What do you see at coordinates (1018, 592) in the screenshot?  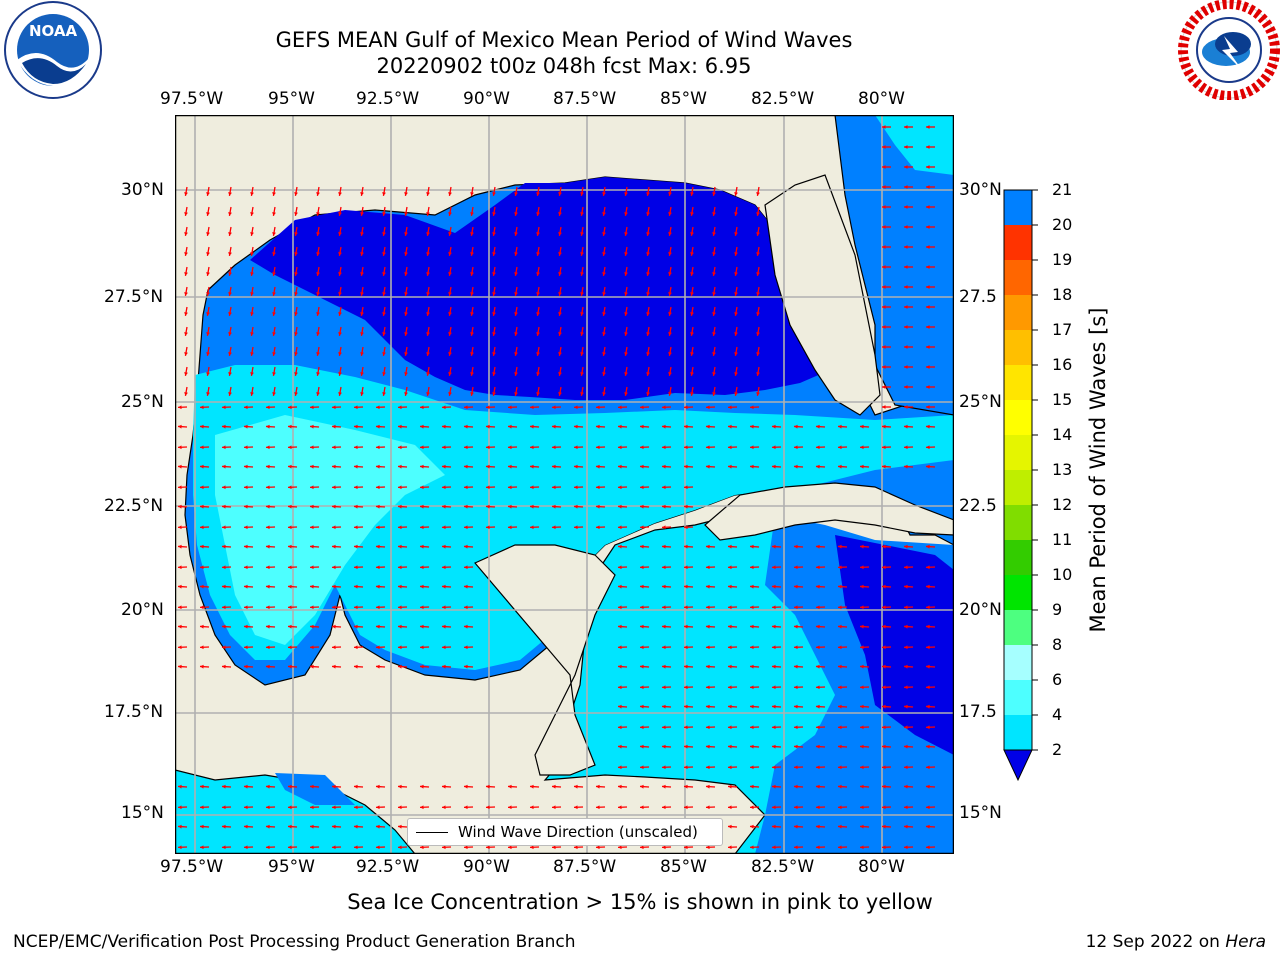 I see `colorbar-segment` at bounding box center [1018, 592].